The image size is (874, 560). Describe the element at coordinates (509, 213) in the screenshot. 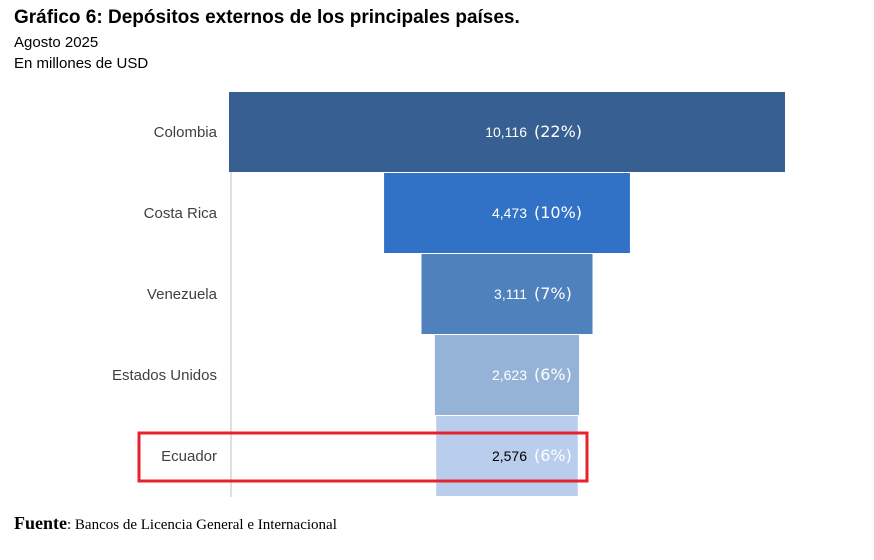

I see `value-label: 4,473` at that location.